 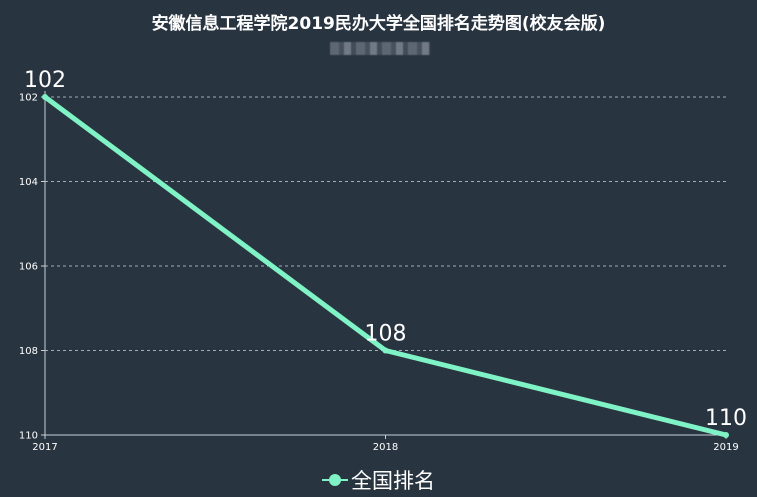 What do you see at coordinates (28, 182) in the screenshot?
I see `y-tick-label: 104` at bounding box center [28, 182].